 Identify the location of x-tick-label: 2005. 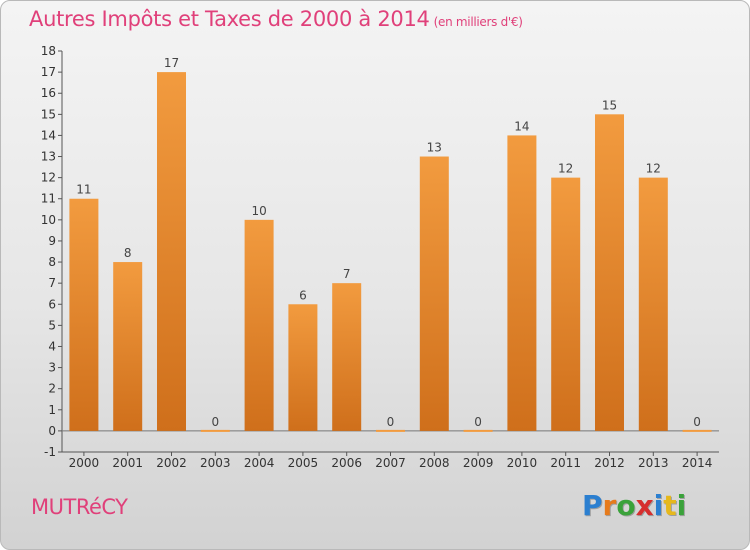
(303, 463).